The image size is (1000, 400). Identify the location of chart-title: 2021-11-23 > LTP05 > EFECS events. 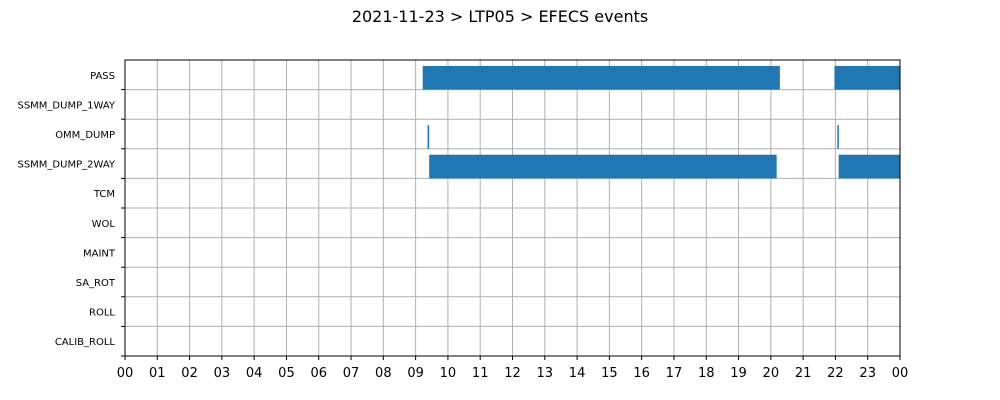
(500, 16).